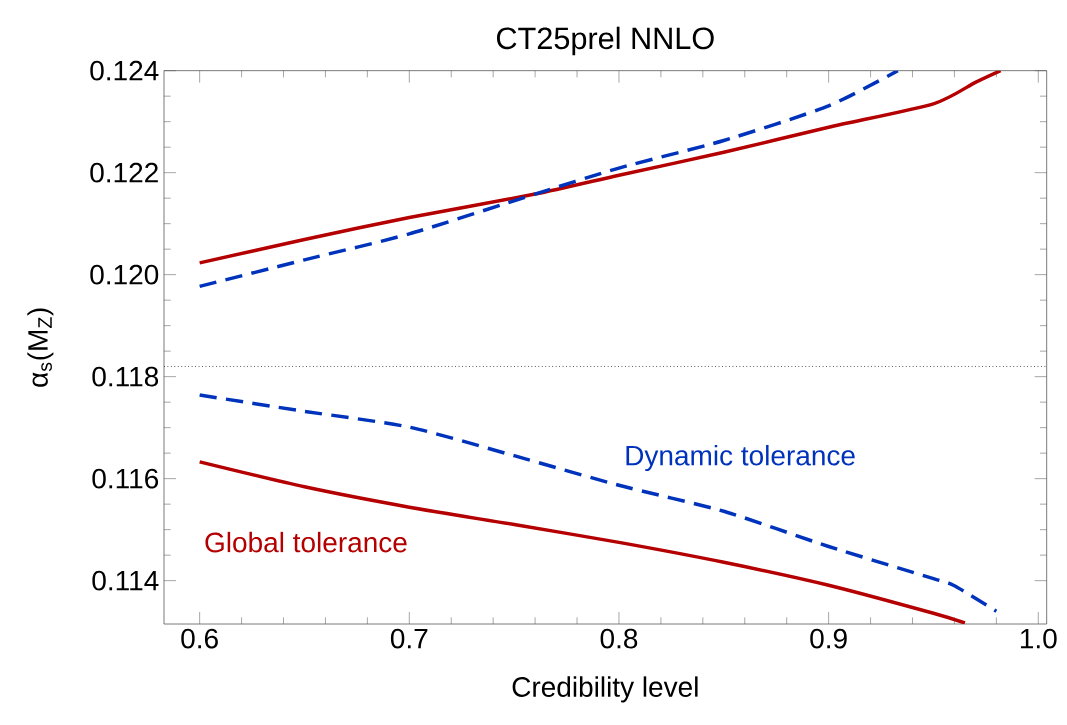 The height and width of the screenshot is (725, 1067). I want to click on series-label: Dynamic tolerance, so click(740, 458).